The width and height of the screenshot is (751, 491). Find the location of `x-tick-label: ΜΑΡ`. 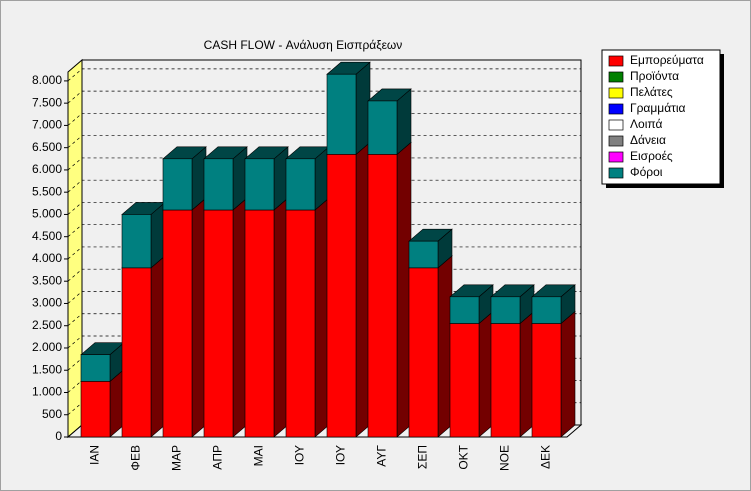

x-tick-label: ΜΑΡ is located at coordinates (177, 458).